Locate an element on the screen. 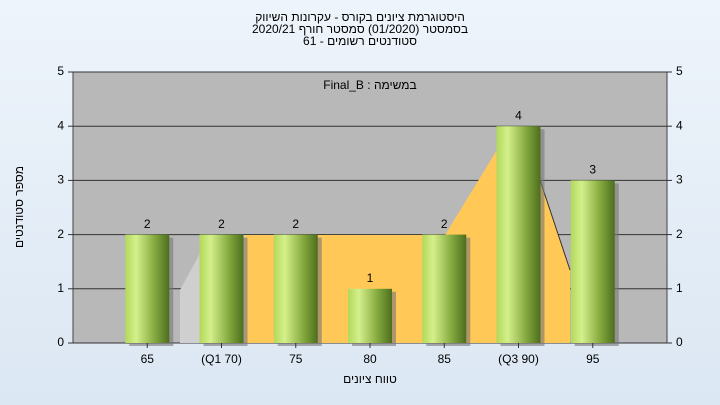 This screenshot has width=720, height=405. annotation: במשימה : Final_B is located at coordinates (369, 85).